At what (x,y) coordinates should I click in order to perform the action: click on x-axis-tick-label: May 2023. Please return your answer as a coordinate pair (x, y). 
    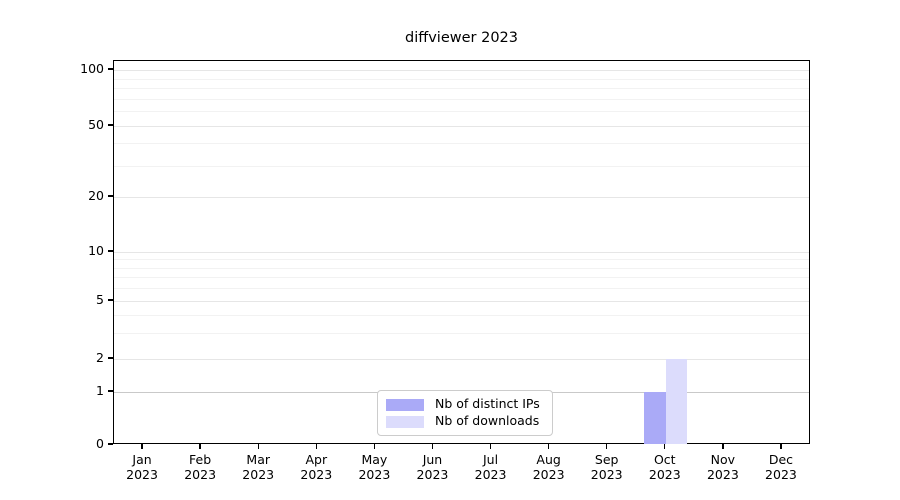
    Looking at the image, I should click on (374, 467).